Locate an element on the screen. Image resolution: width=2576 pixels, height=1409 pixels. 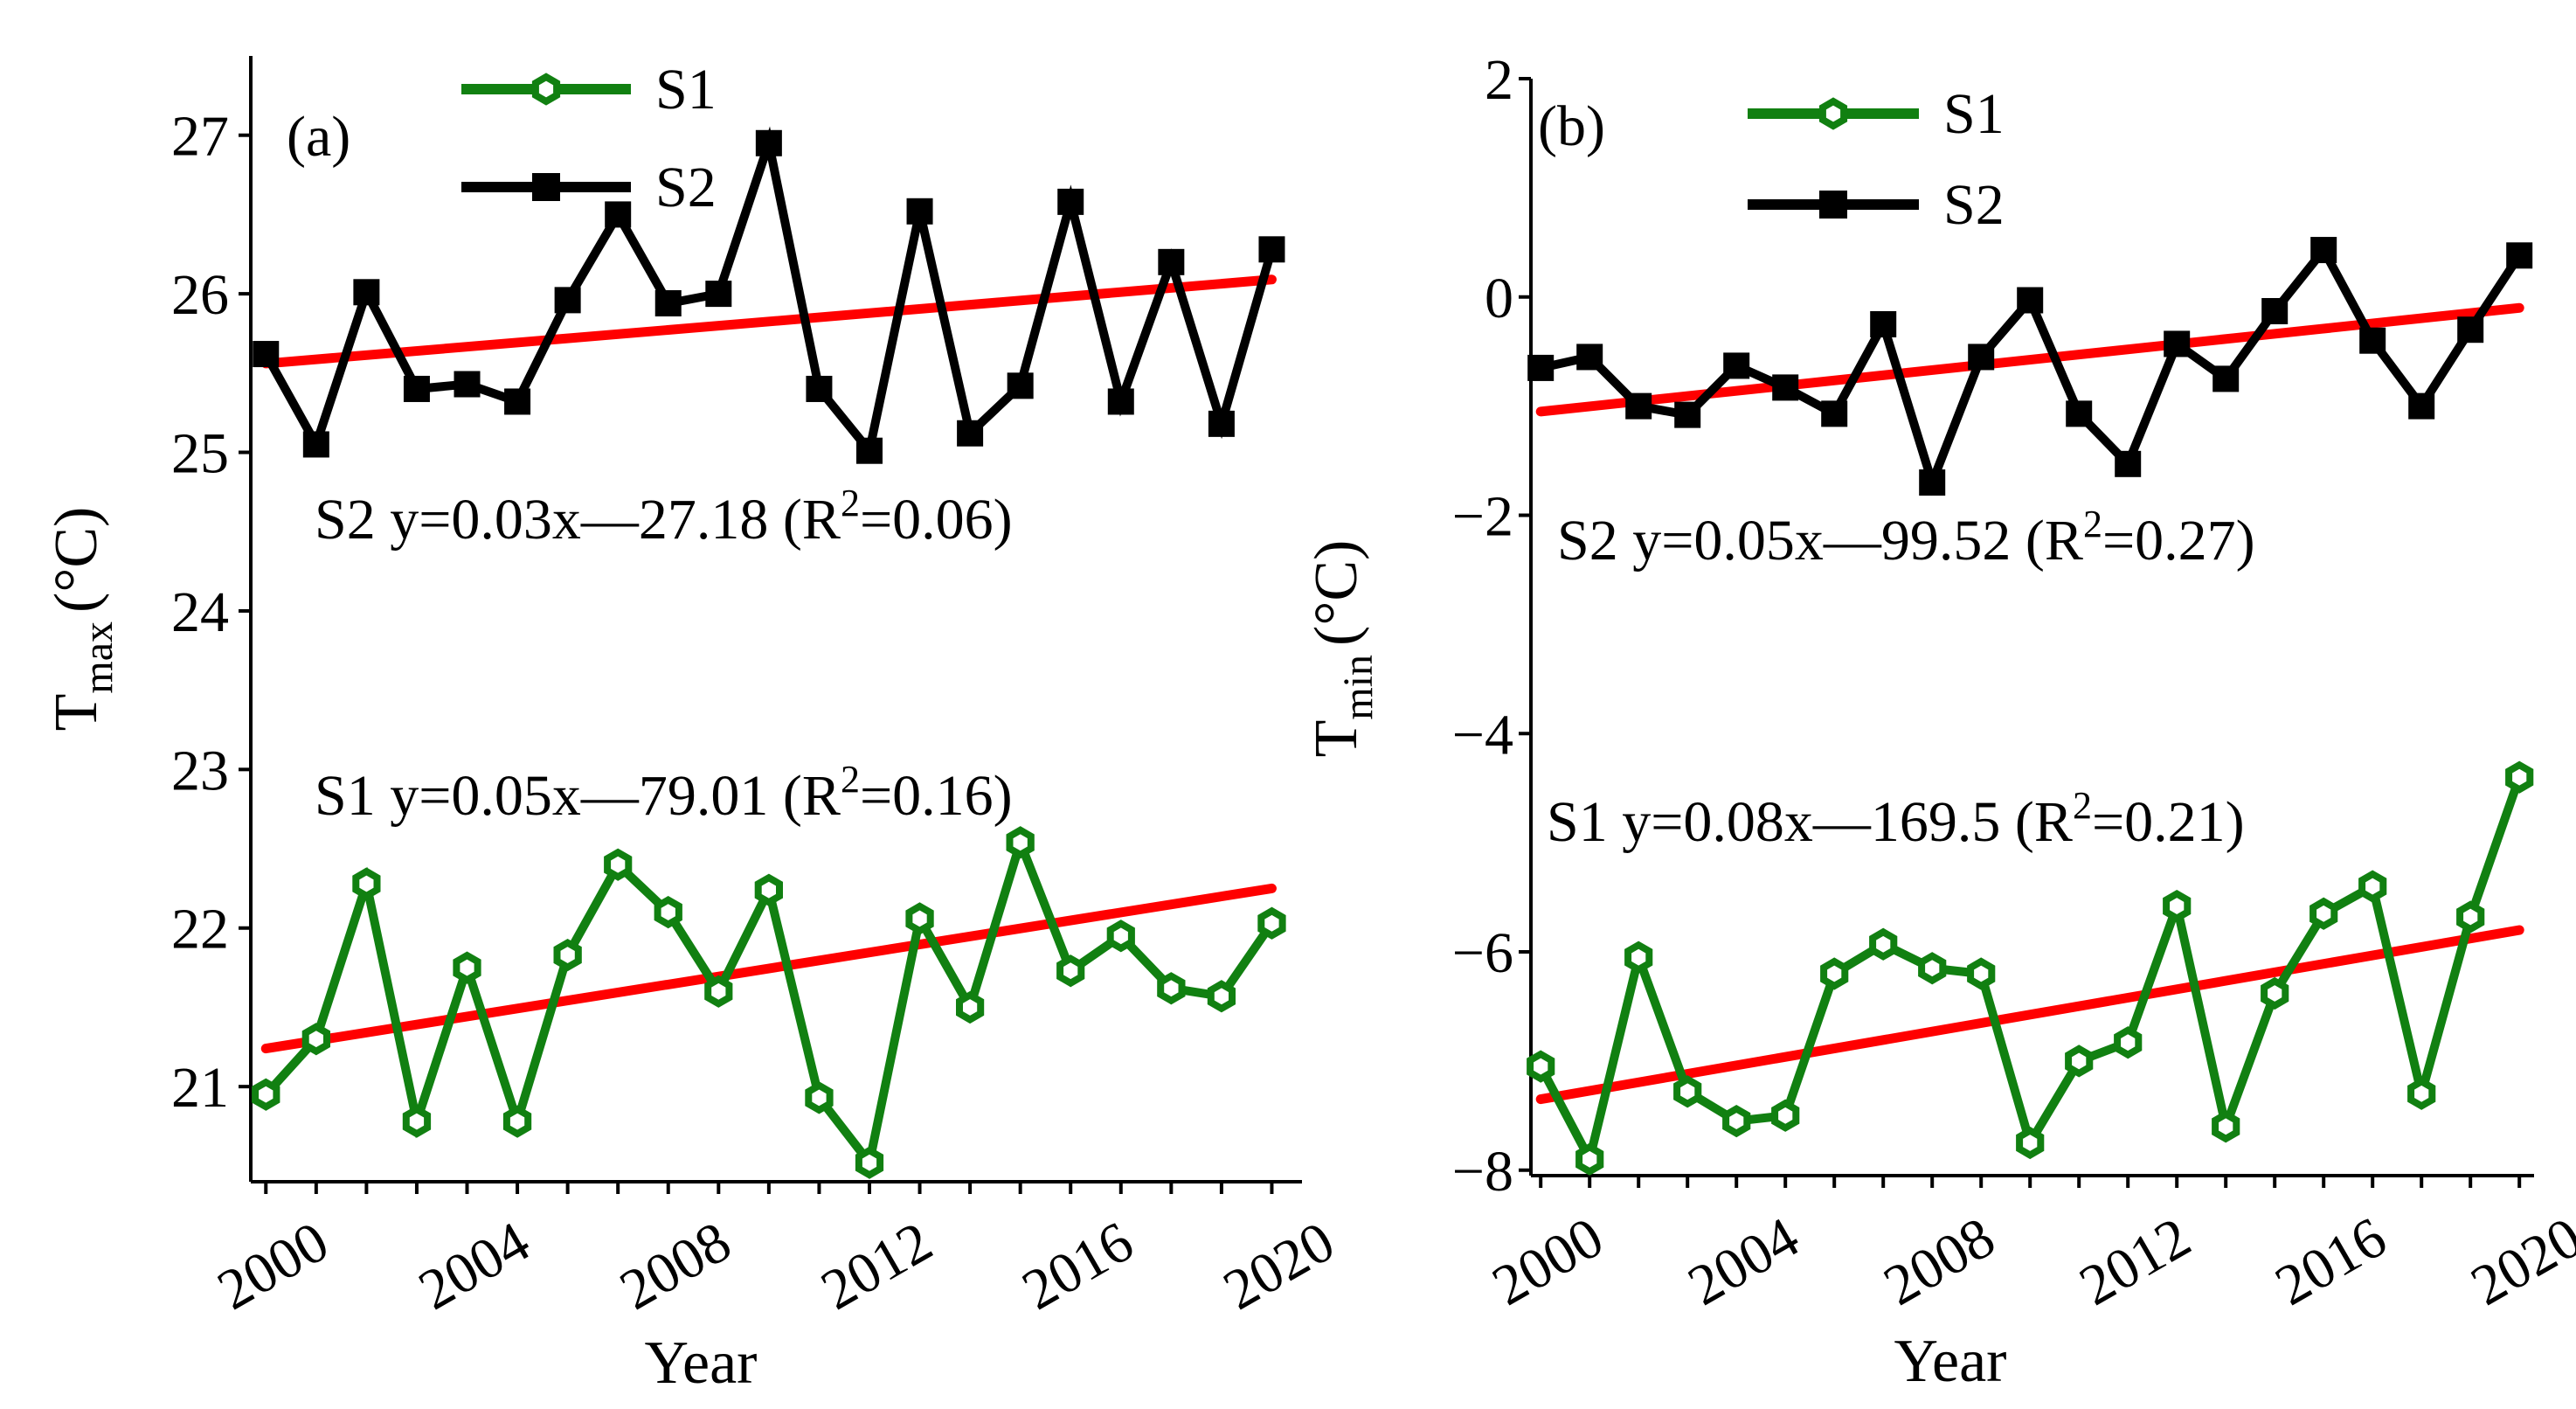
panel-b-s2-point-2006 is located at coordinates (1834, 413).